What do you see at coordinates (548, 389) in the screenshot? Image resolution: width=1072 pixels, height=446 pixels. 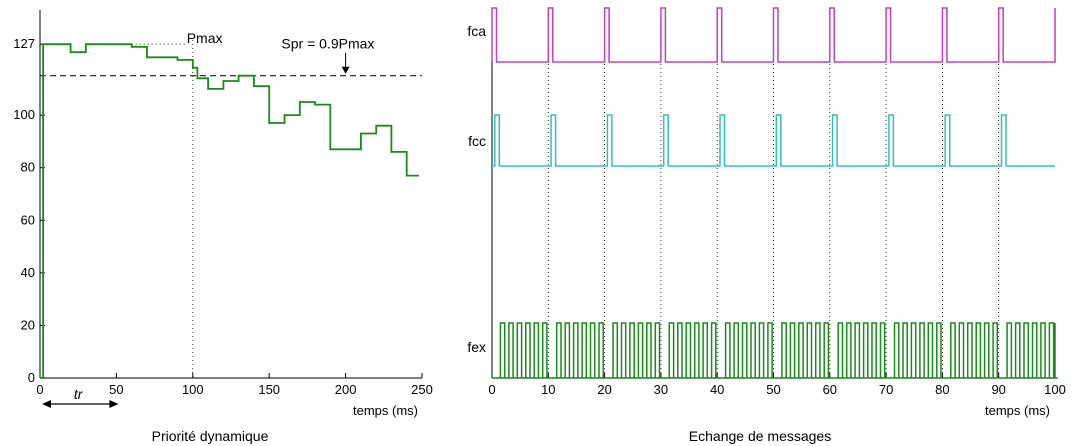 I see `x-tick-label: 10` at bounding box center [548, 389].